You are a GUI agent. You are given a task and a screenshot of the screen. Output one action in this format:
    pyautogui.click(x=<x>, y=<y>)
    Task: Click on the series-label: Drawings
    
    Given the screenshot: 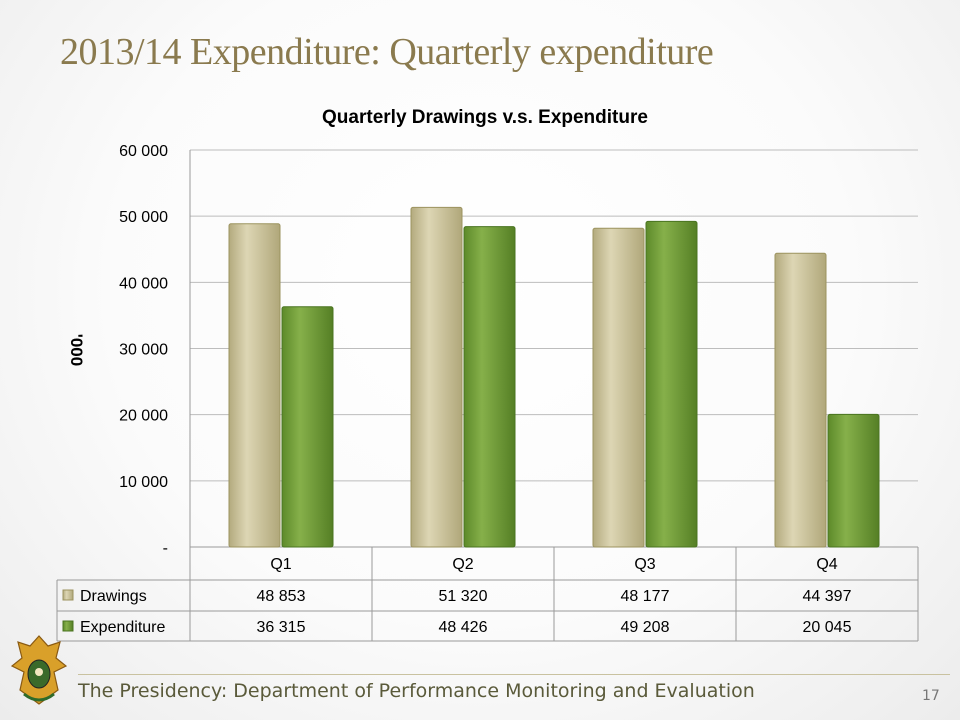 What is the action you would take?
    pyautogui.click(x=113, y=596)
    